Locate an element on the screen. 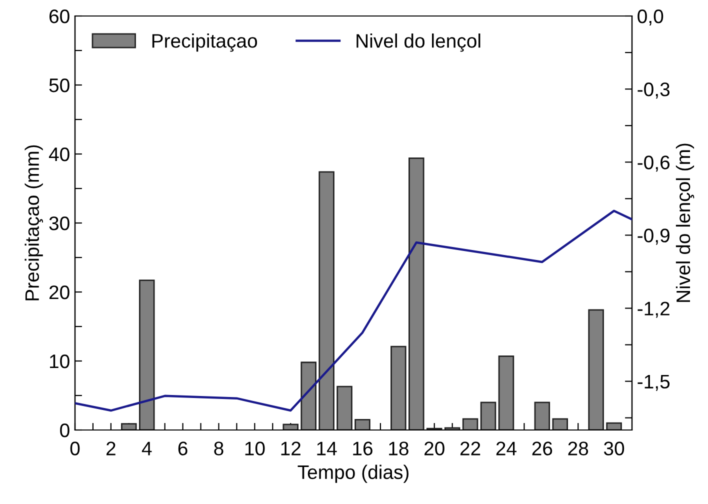 This screenshot has height=504, width=708. y-tick-label: 0 is located at coordinates (65, 430).